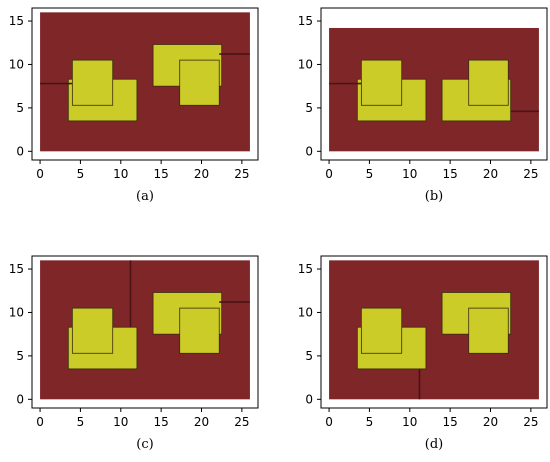 This screenshot has width=550, height=462. I want to click on panel-caption: (c), so click(144, 444).